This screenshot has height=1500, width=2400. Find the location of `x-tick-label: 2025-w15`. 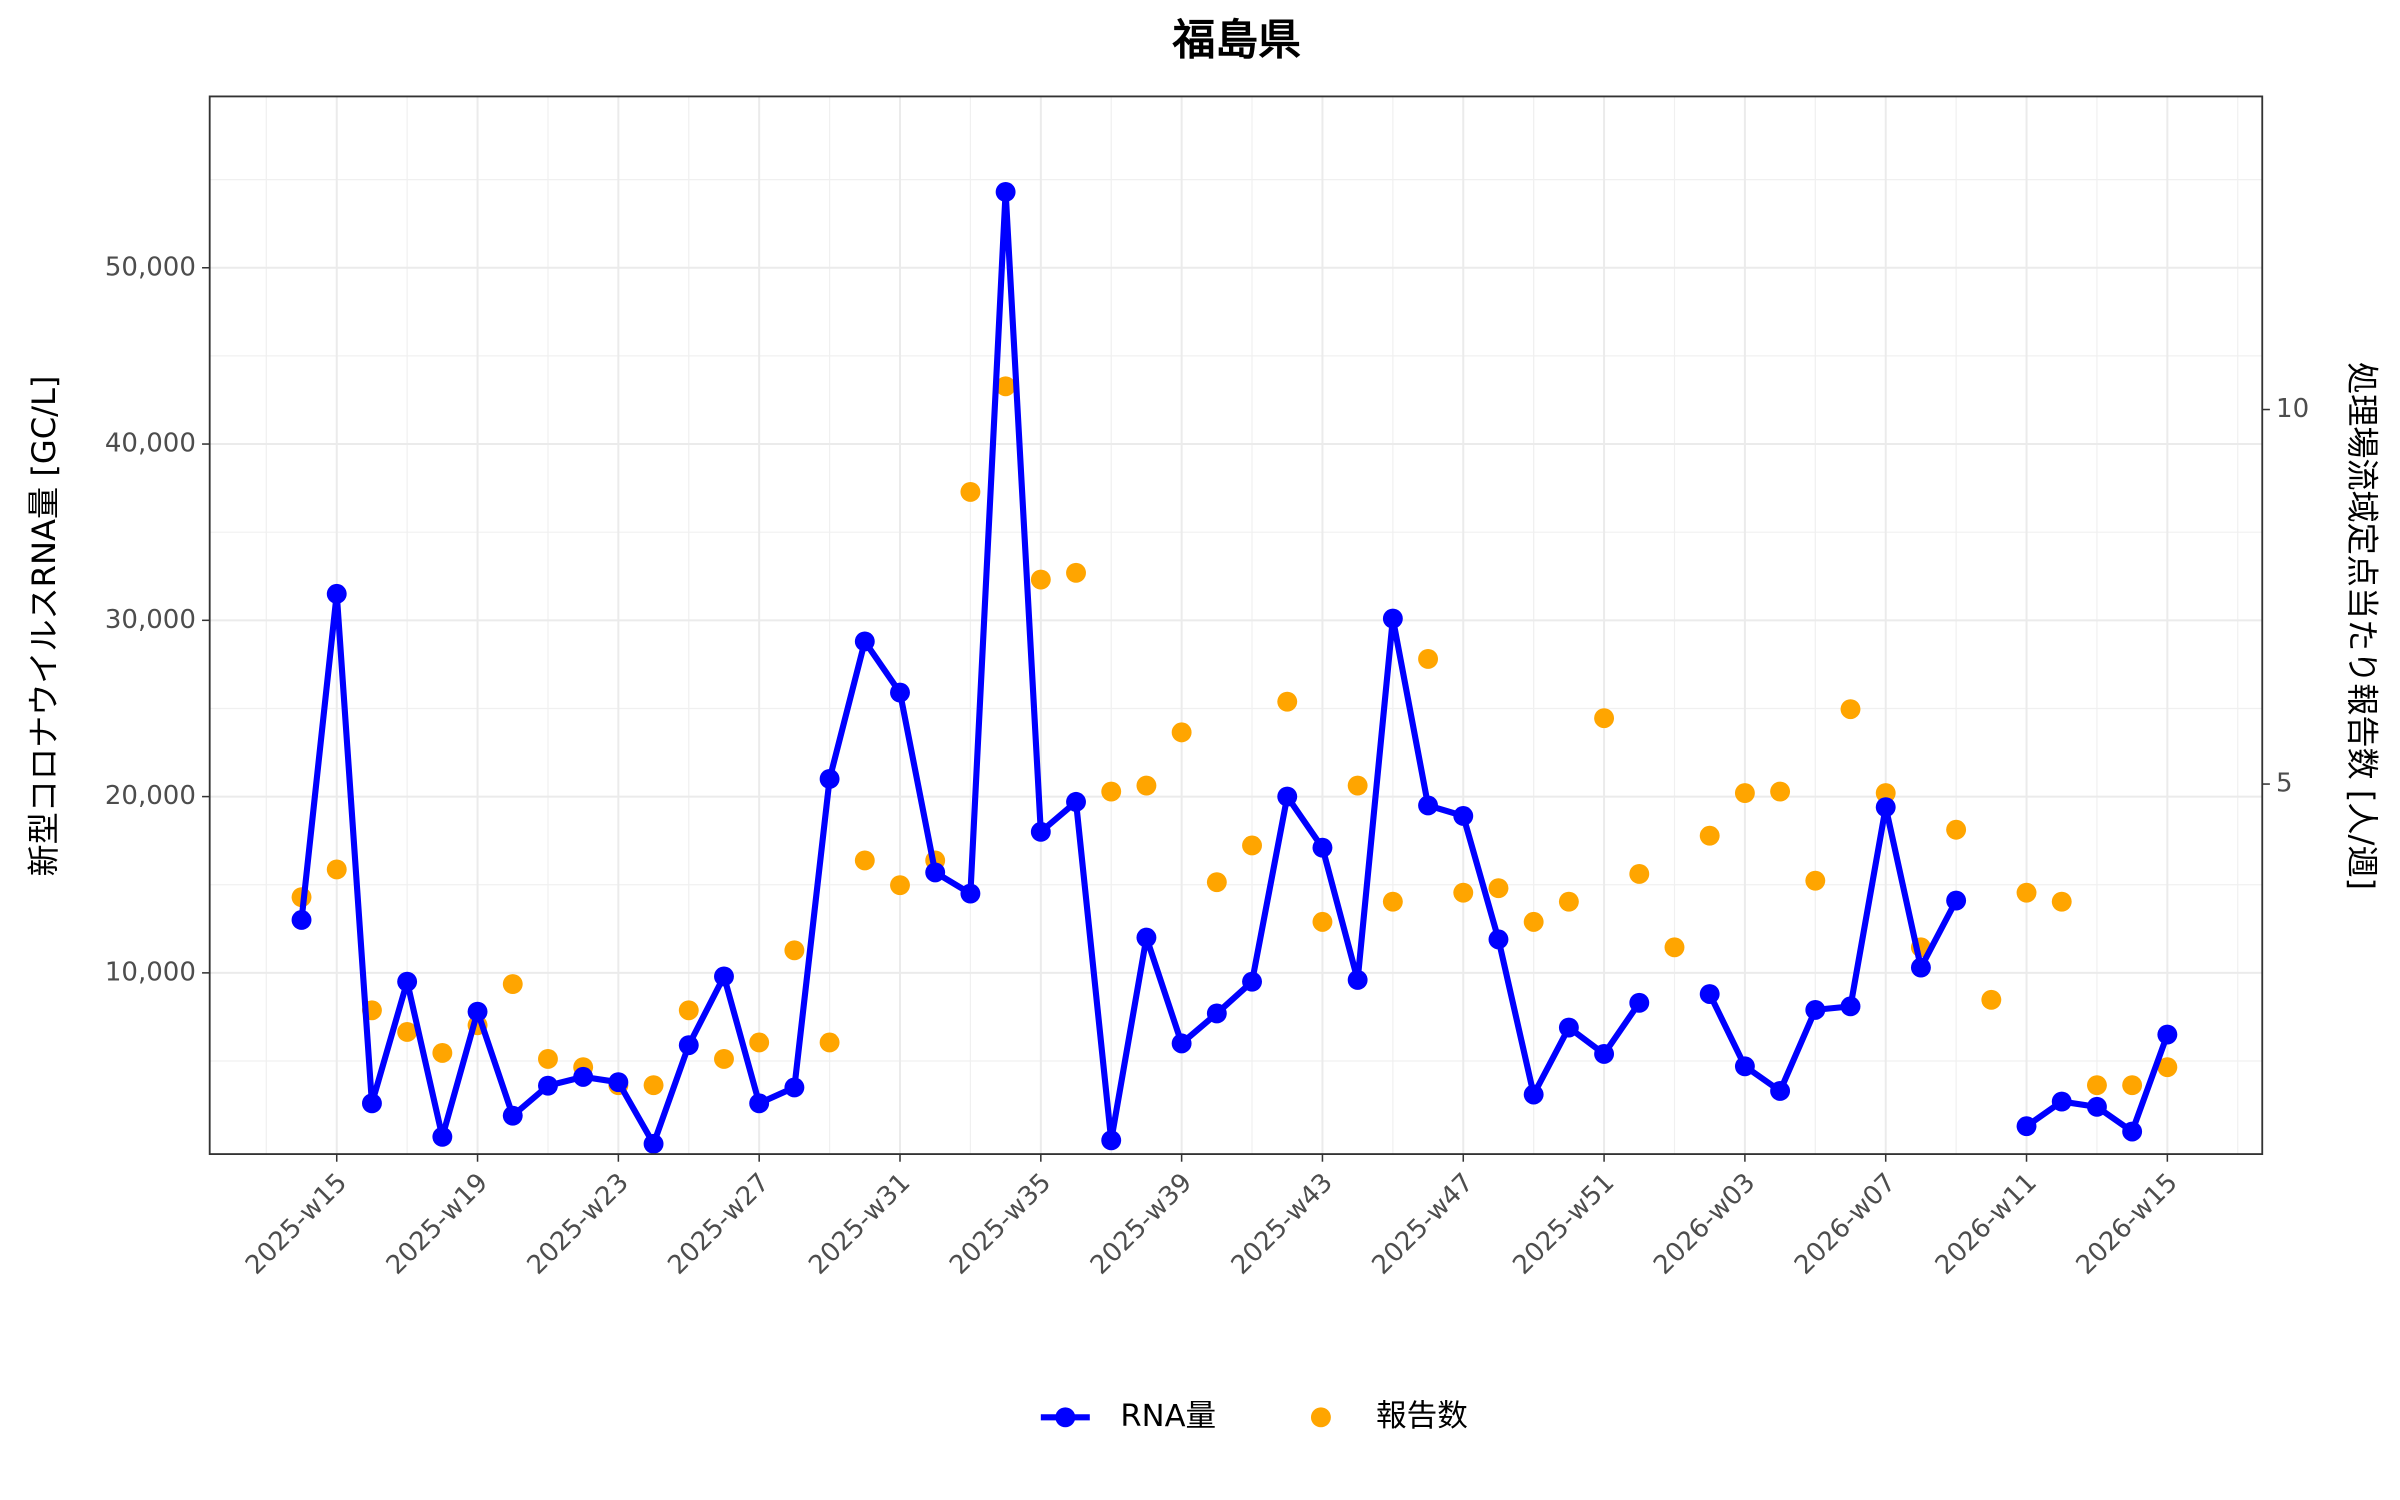

x-tick-label: 2025-w15 is located at coordinates (296, 1224).